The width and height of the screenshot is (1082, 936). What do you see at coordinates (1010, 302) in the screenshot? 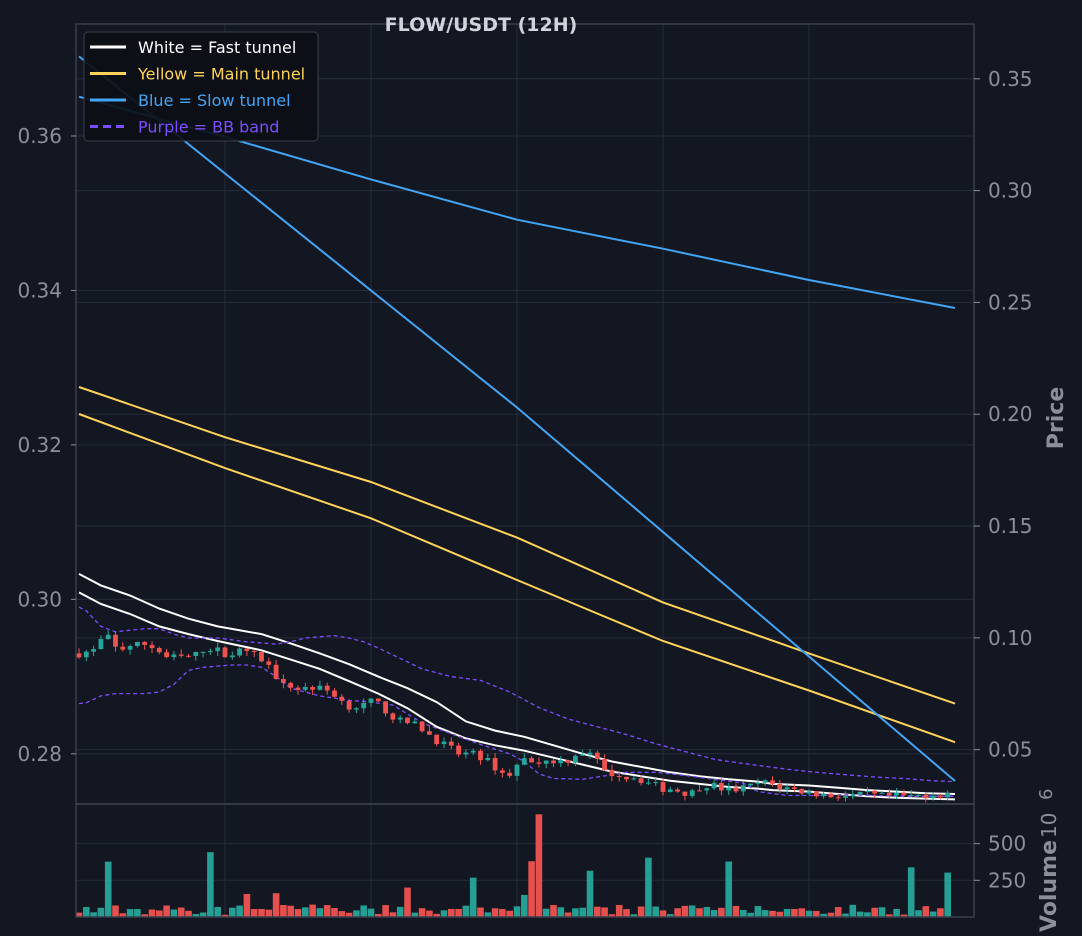
I see `right-tick-label: 0.25` at bounding box center [1010, 302].